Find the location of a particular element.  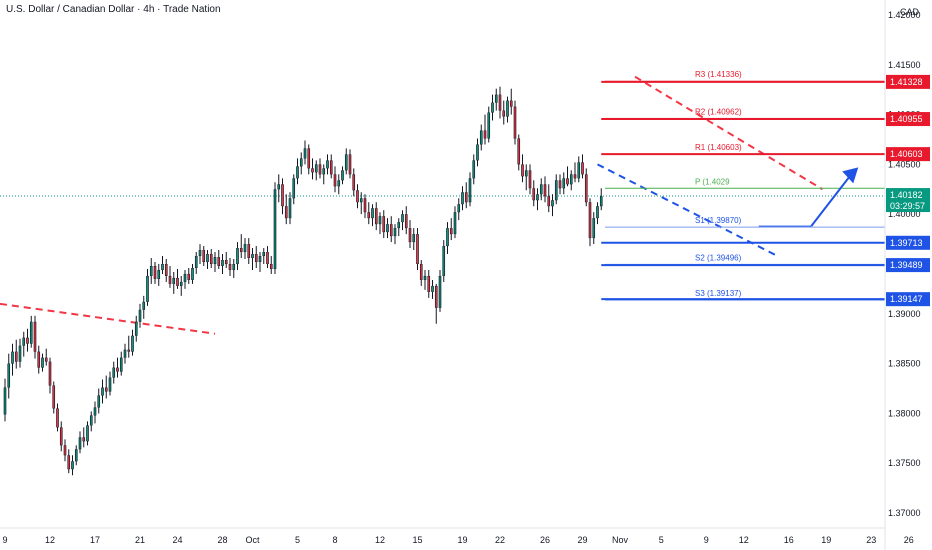

time-tick-label: 17 is located at coordinates (95, 540).